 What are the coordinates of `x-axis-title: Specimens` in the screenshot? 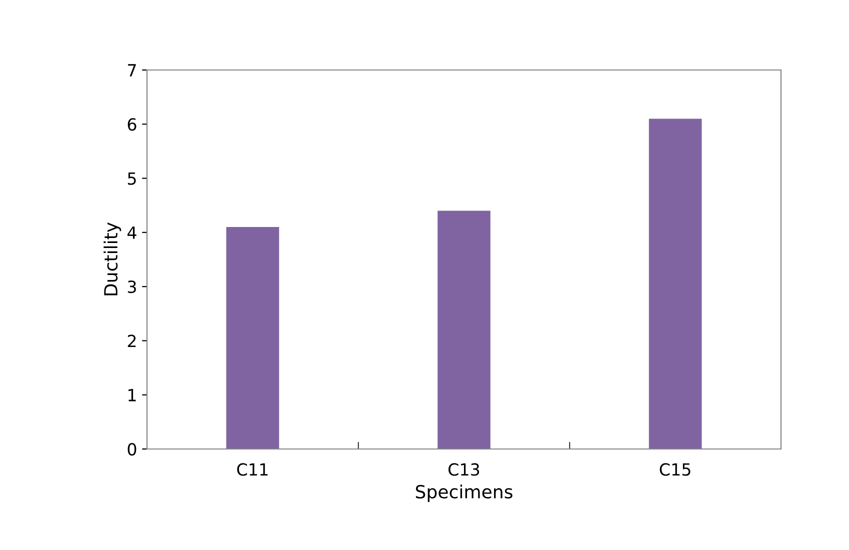 It's located at (464, 493).